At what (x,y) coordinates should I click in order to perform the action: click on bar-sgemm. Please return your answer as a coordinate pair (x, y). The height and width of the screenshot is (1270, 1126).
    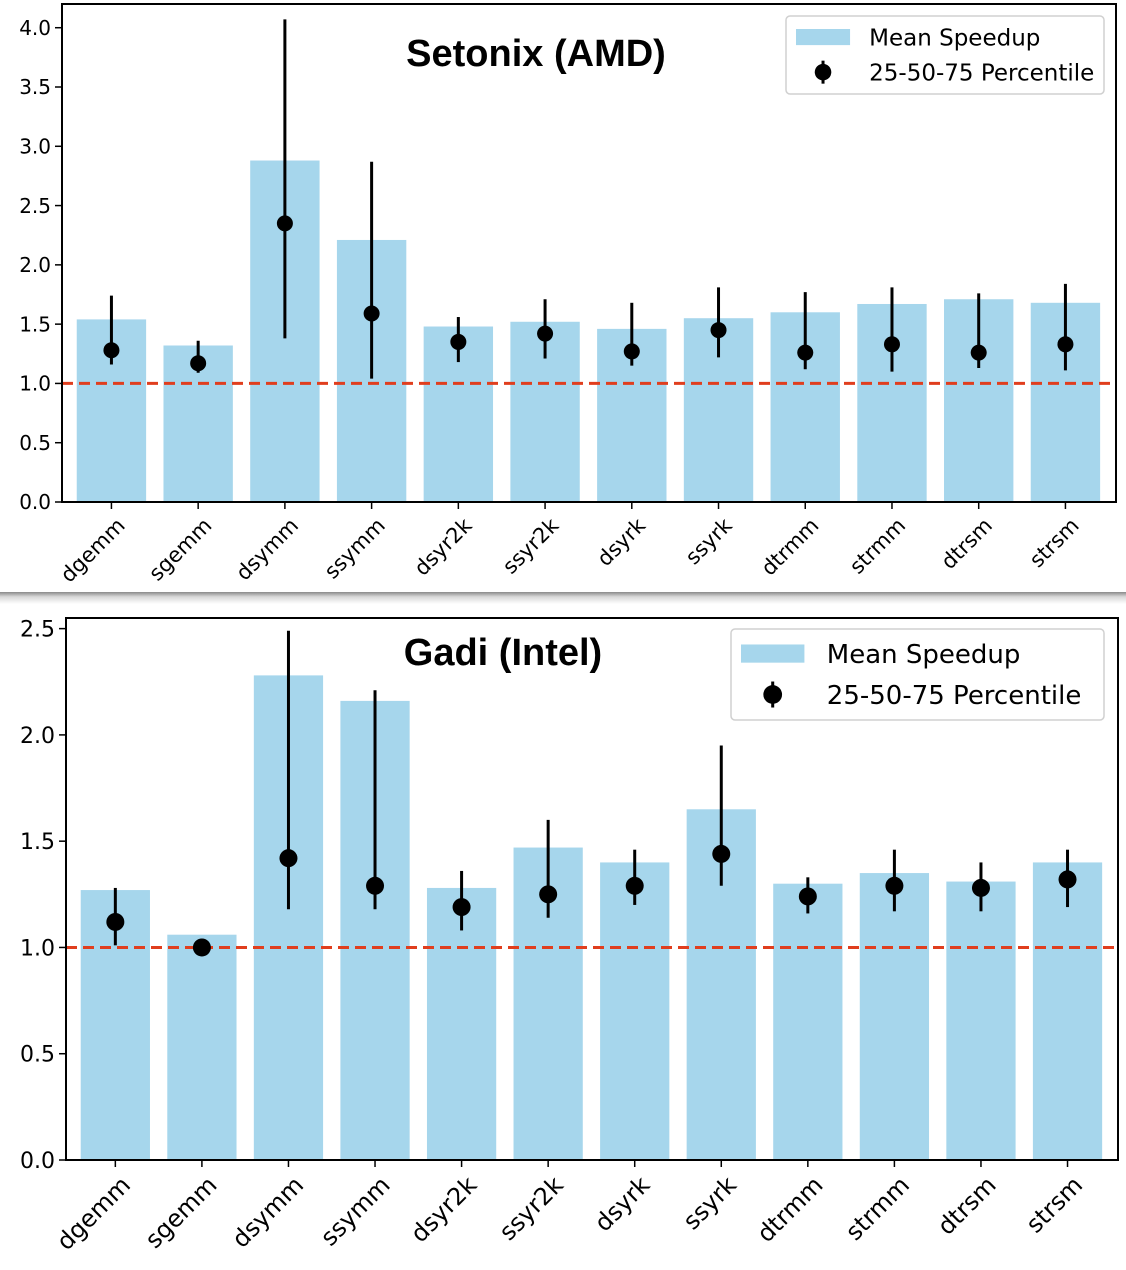
    Looking at the image, I should click on (202, 1047).